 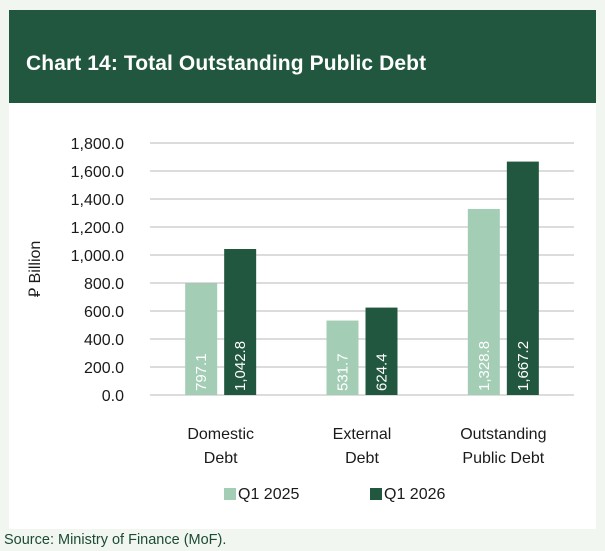 I want to click on data-label: 797.1, so click(x=201, y=372).